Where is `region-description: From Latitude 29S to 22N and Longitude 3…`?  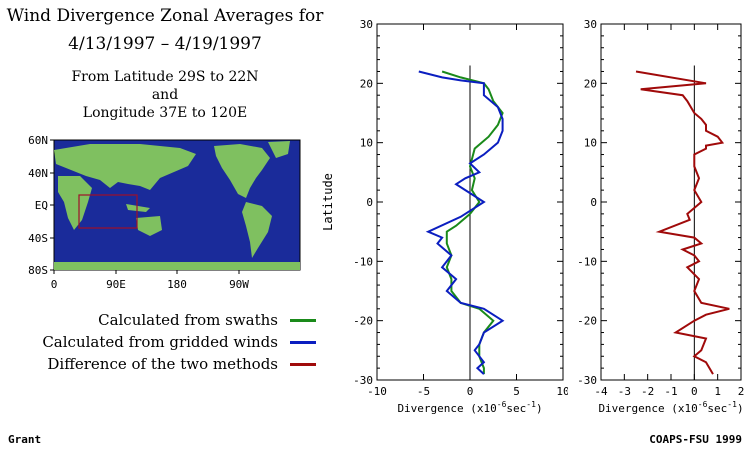
region-description: From Latitude 29S to 22N and Longitude 3… is located at coordinates (165, 95).